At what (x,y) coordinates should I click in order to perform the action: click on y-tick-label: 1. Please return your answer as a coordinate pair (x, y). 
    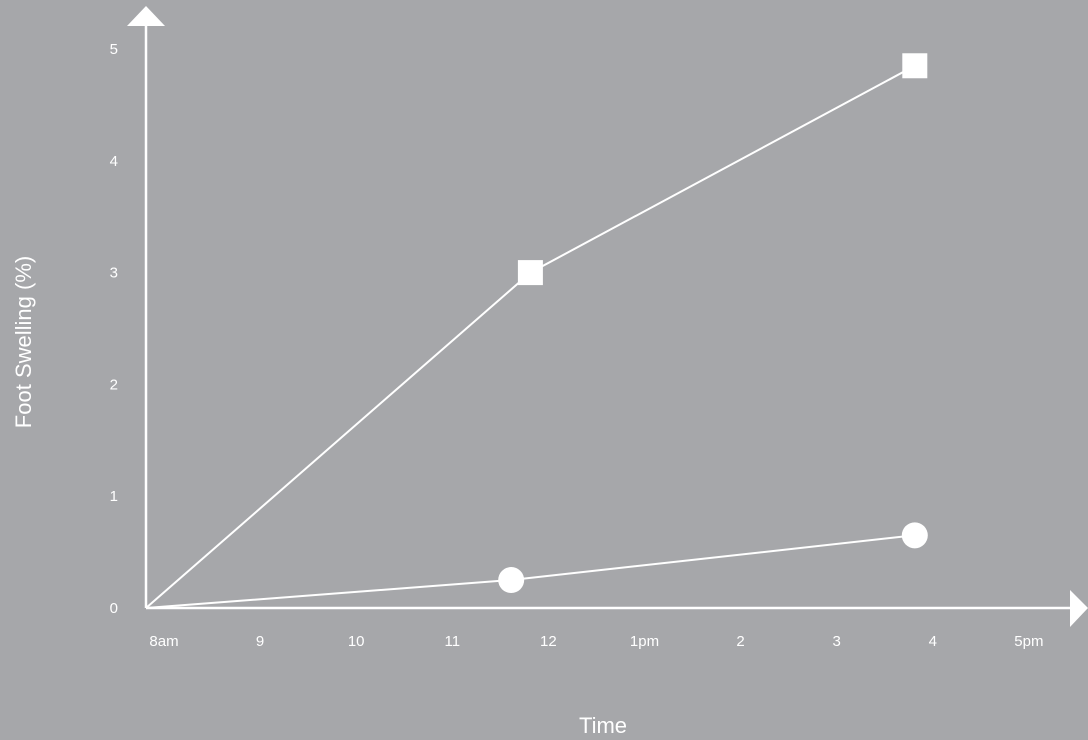
    Looking at the image, I should click on (114, 496).